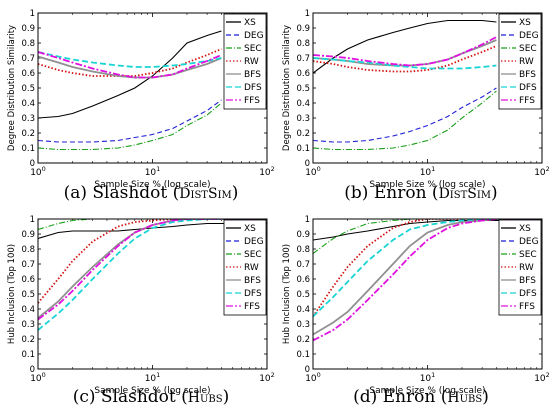 The image size is (549, 410). Describe the element at coordinates (420, 193) in the screenshot. I see `caption-b: (b) Enron (DistSim)` at that location.